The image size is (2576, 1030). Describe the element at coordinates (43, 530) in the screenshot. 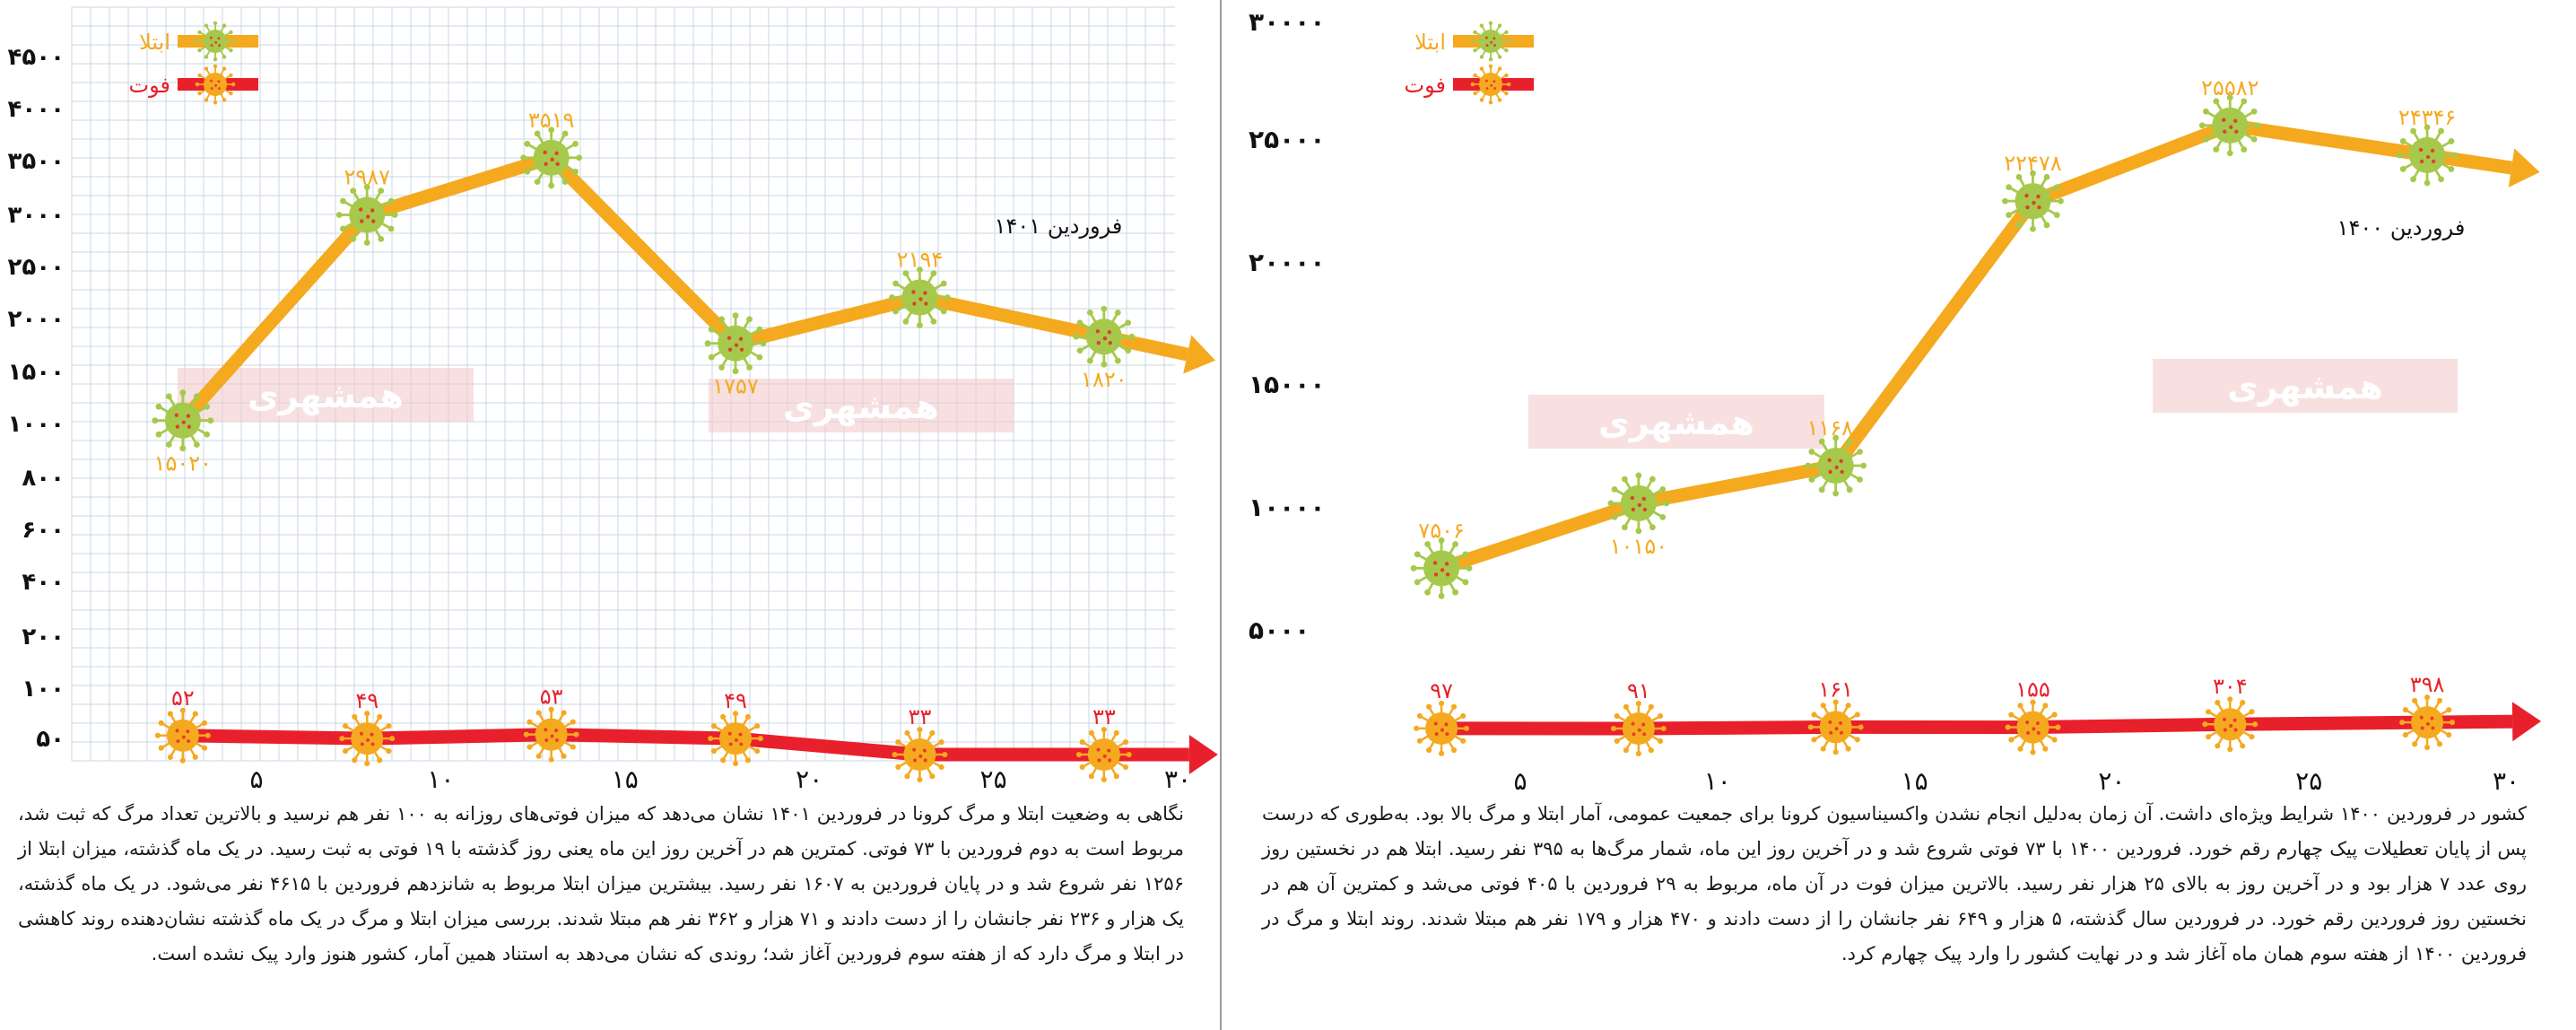

I see `y-tick-label: ۶۰۰` at that location.